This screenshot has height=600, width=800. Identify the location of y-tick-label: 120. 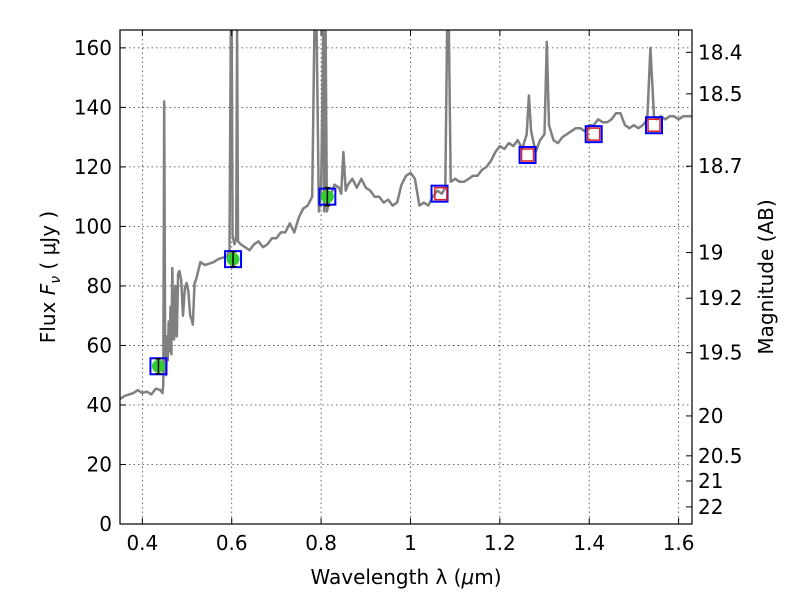
(93, 167).